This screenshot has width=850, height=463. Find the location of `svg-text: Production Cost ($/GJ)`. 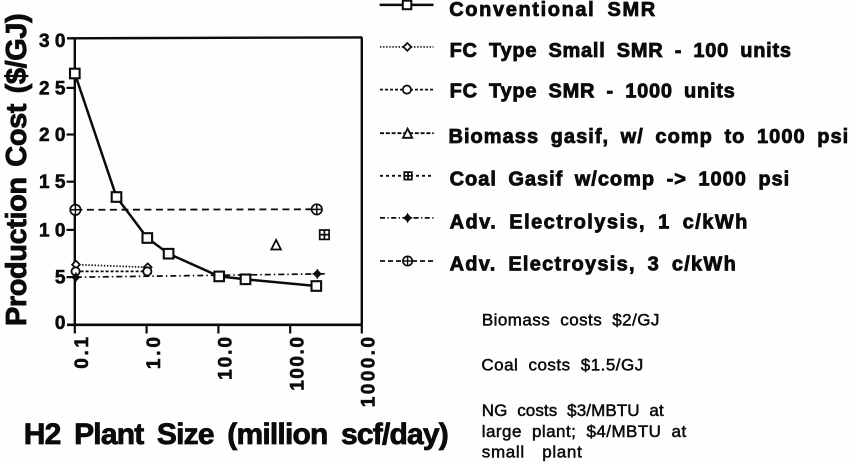

svg-text: Production Cost ($/GJ) is located at coordinates (17, 169).